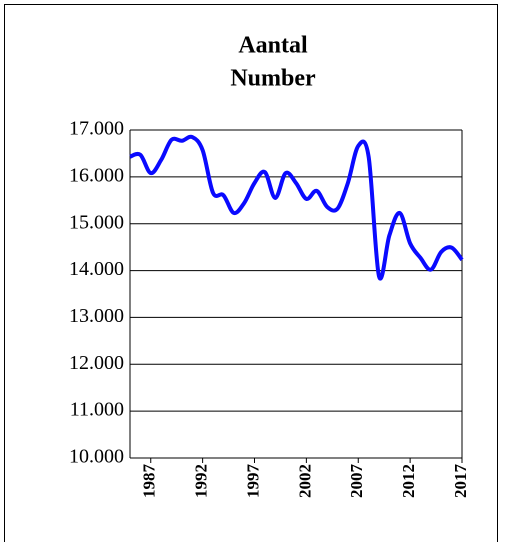  Describe the element at coordinates (96, 457) in the screenshot. I see `y-tick-label: 10.000` at that location.